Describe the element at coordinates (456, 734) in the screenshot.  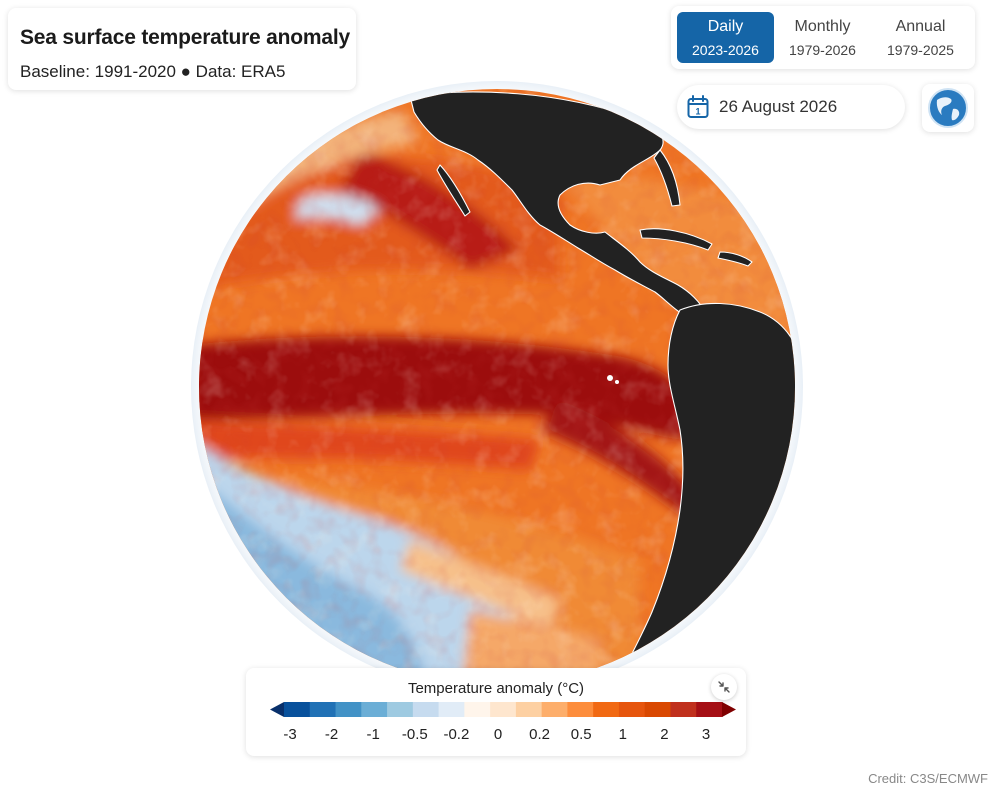
I see `legend-tick-label: -0.2` at that location.